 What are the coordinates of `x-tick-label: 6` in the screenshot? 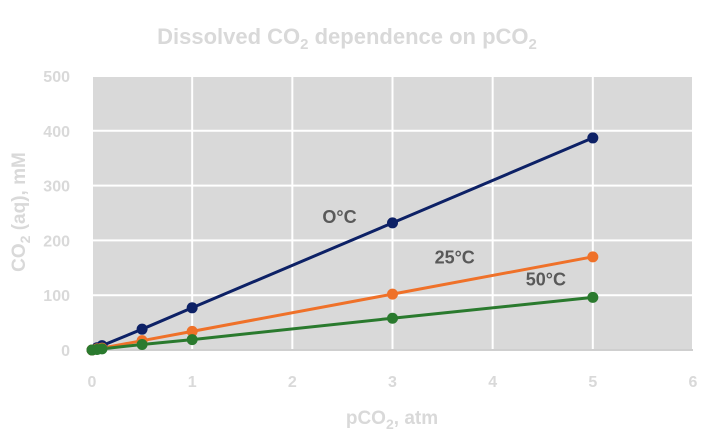 It's located at (693, 382).